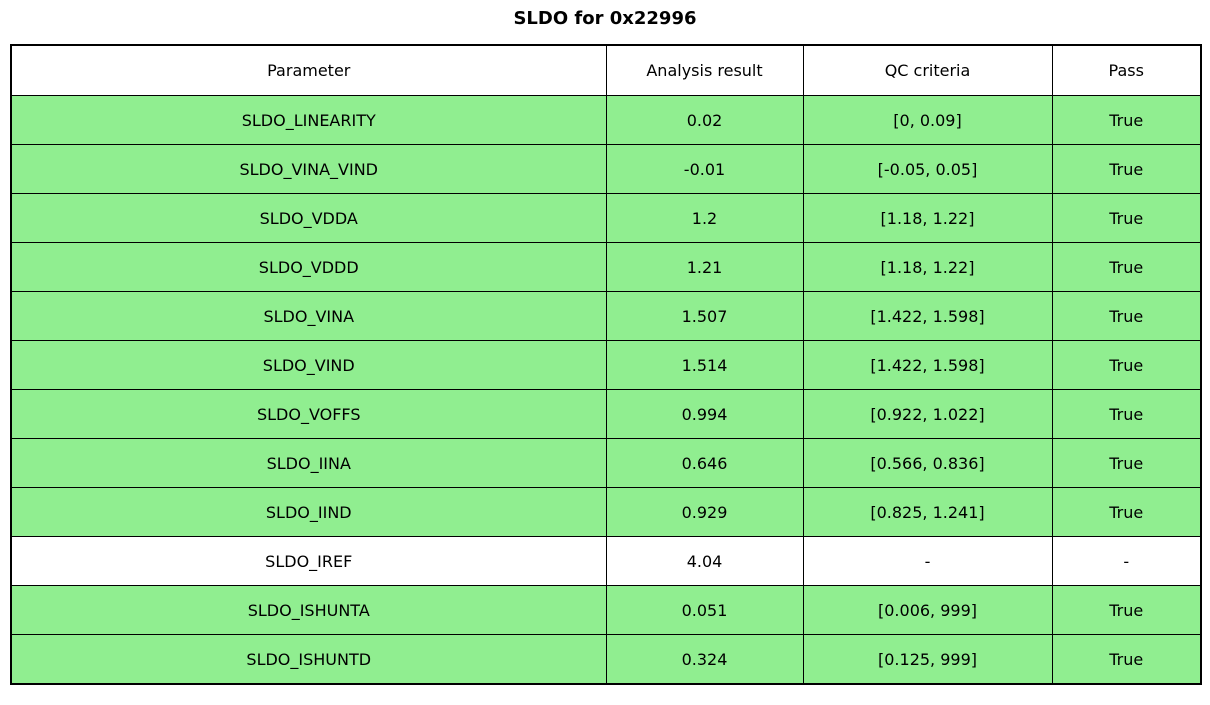 The width and height of the screenshot is (1210, 705). What do you see at coordinates (704, 120) in the screenshot?
I see `cell-analysis-result: 0.02` at bounding box center [704, 120].